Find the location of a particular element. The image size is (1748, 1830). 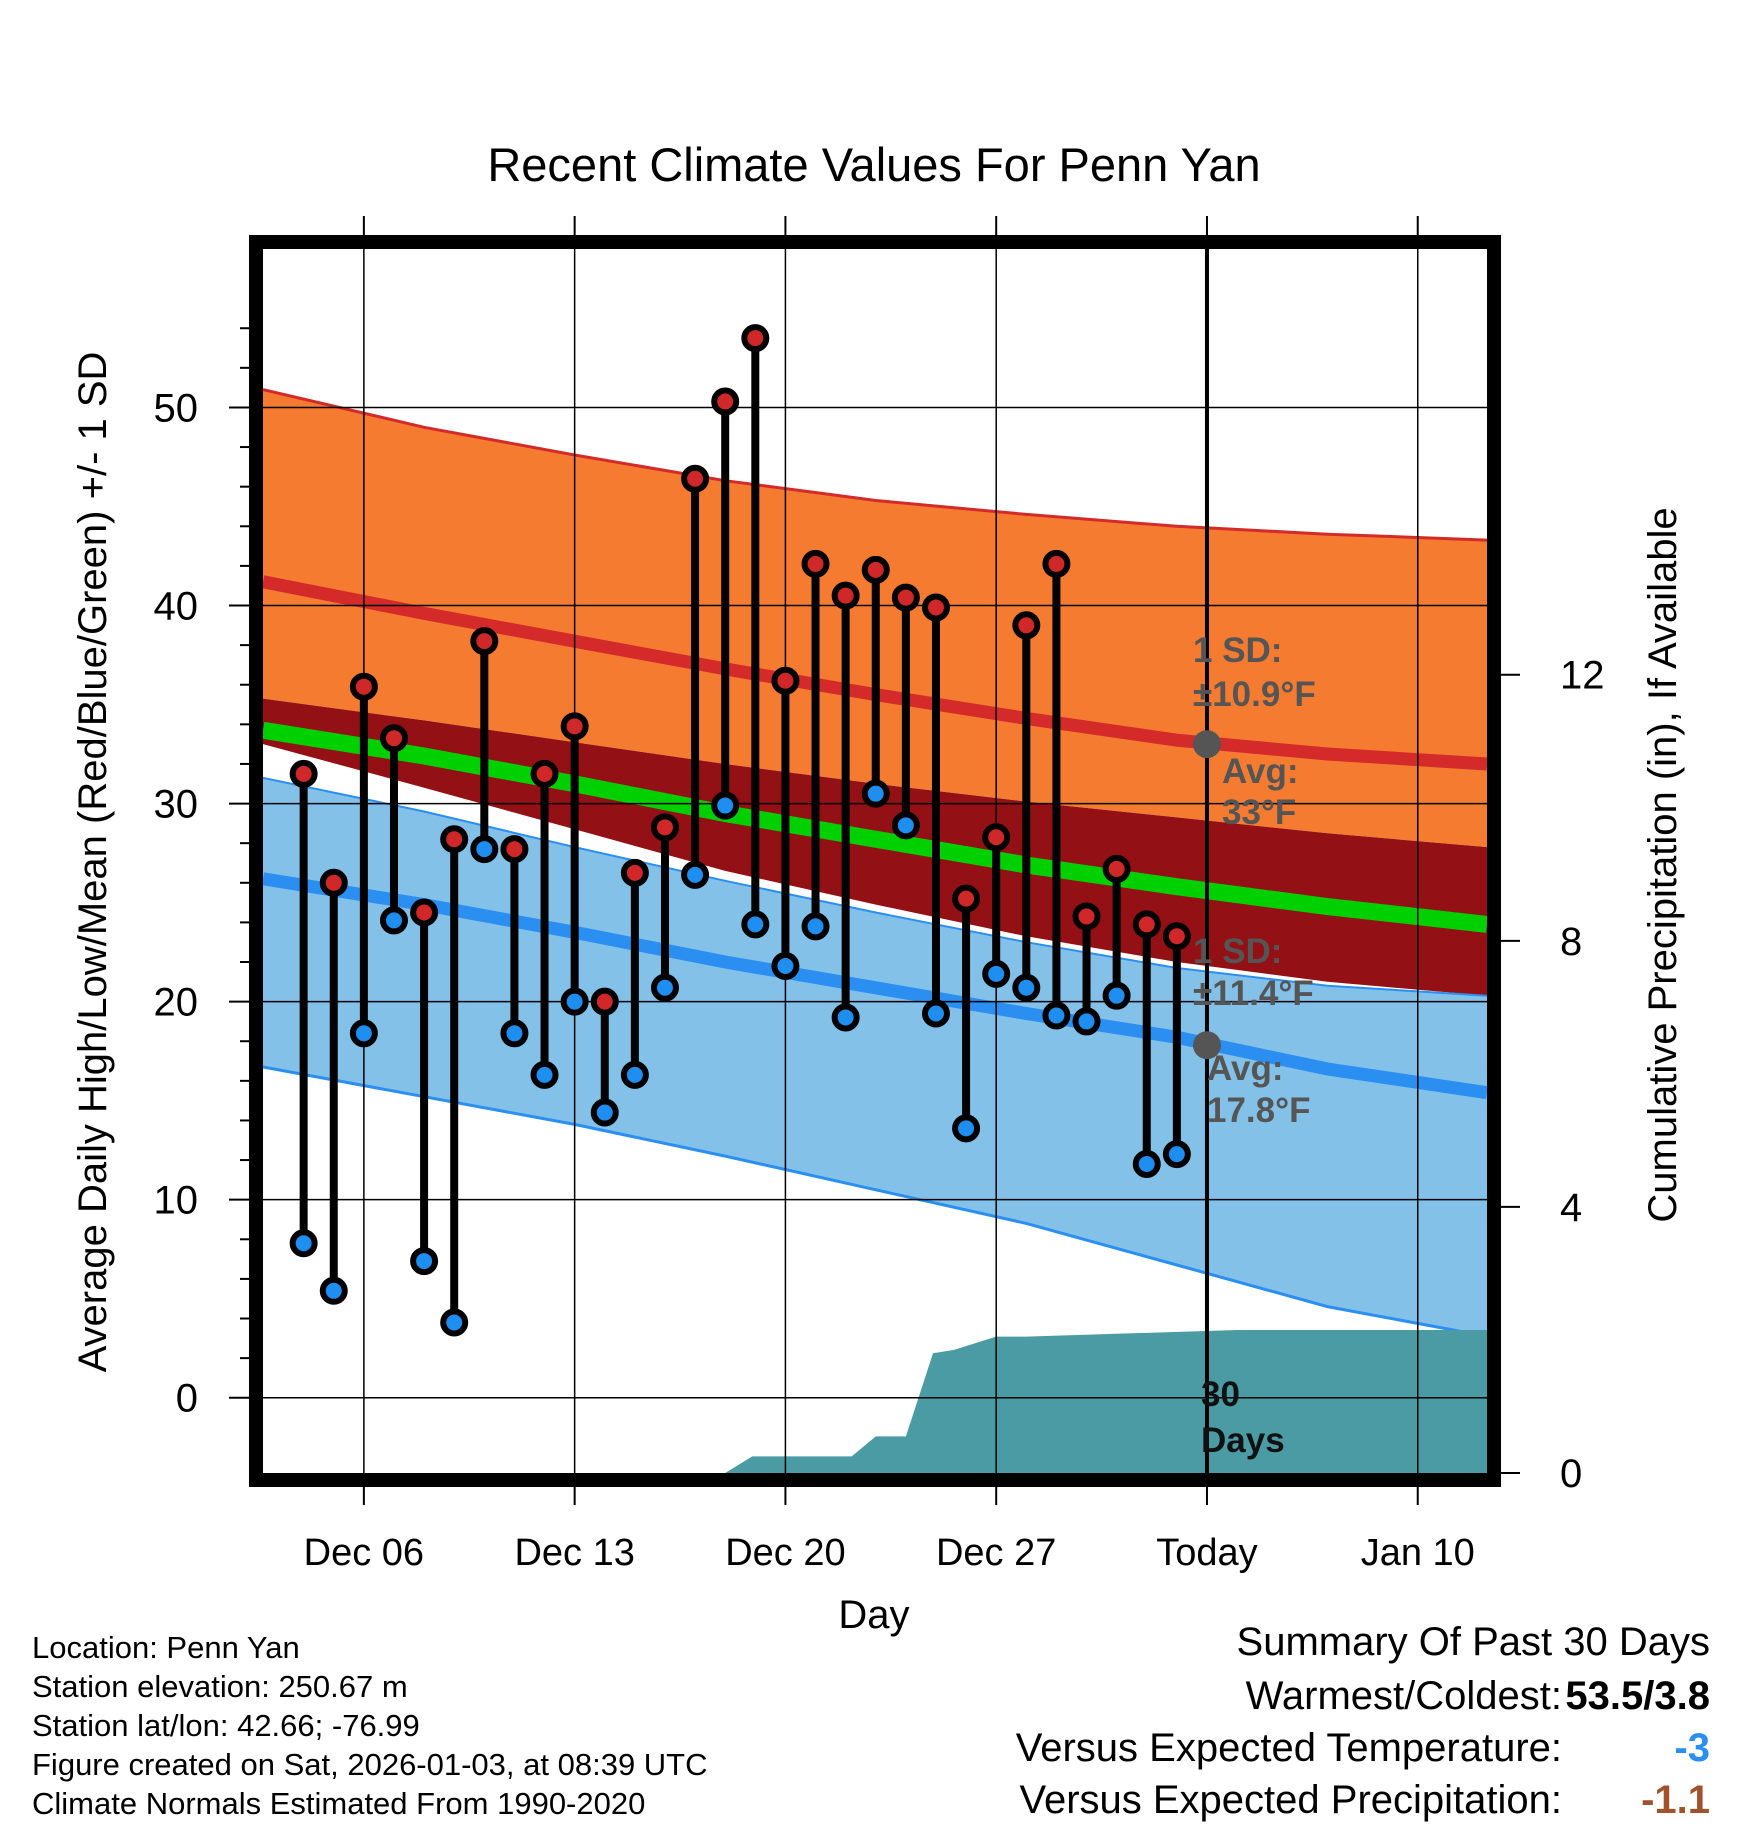

warmest-coldest-value: 53.5/3.8 is located at coordinates (1637, 1696).